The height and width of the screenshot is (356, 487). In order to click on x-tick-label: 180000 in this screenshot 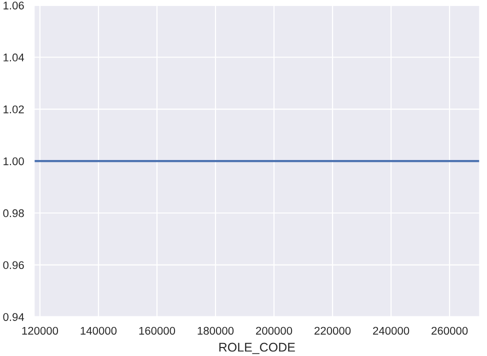, I will do `click(216, 330)`.